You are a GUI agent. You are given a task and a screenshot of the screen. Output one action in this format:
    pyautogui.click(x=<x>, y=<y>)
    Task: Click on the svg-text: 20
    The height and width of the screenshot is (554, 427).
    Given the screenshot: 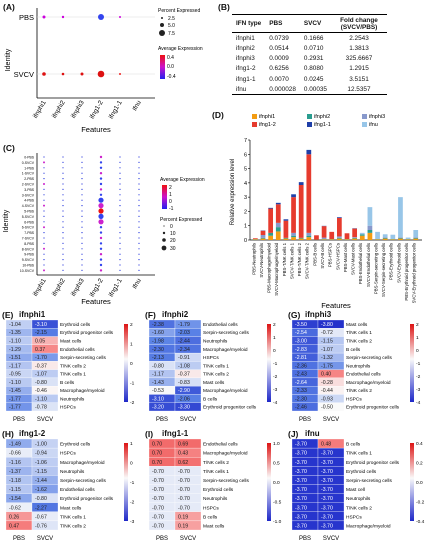 What is the action you would take?
    pyautogui.click(x=173, y=241)
    